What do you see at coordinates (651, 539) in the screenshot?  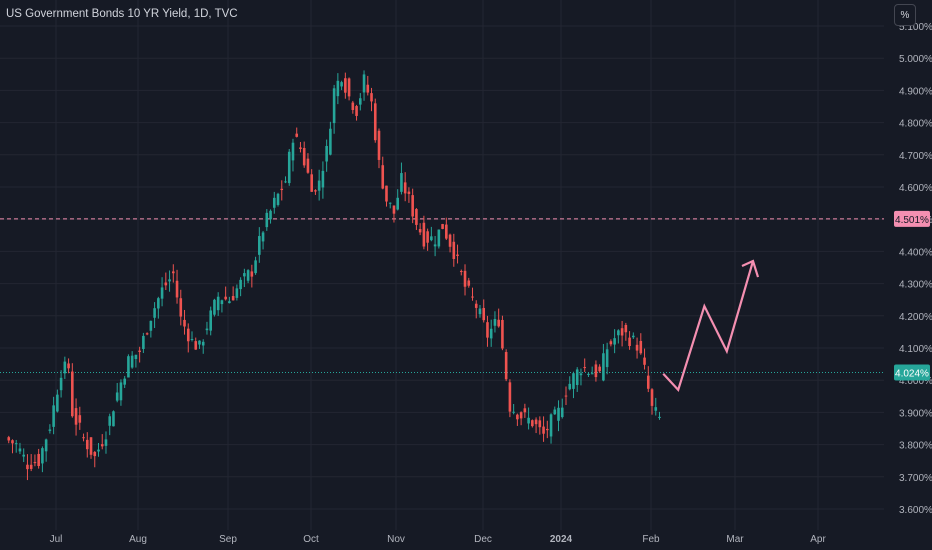 I see `x-tick-label: Feb` at bounding box center [651, 539].